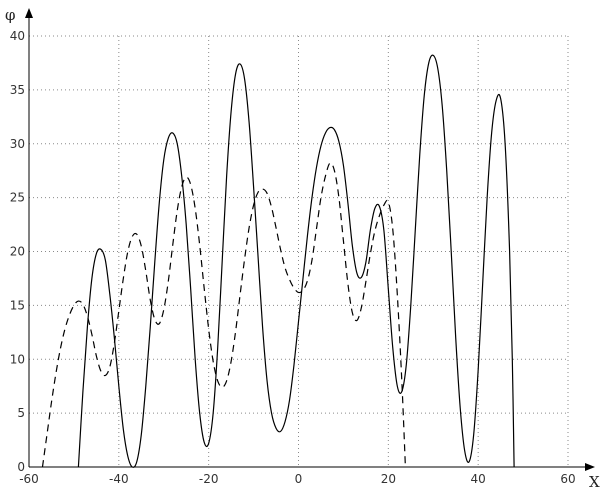 The image size is (601, 488). I want to click on x-tick-label: 0, so click(299, 479).